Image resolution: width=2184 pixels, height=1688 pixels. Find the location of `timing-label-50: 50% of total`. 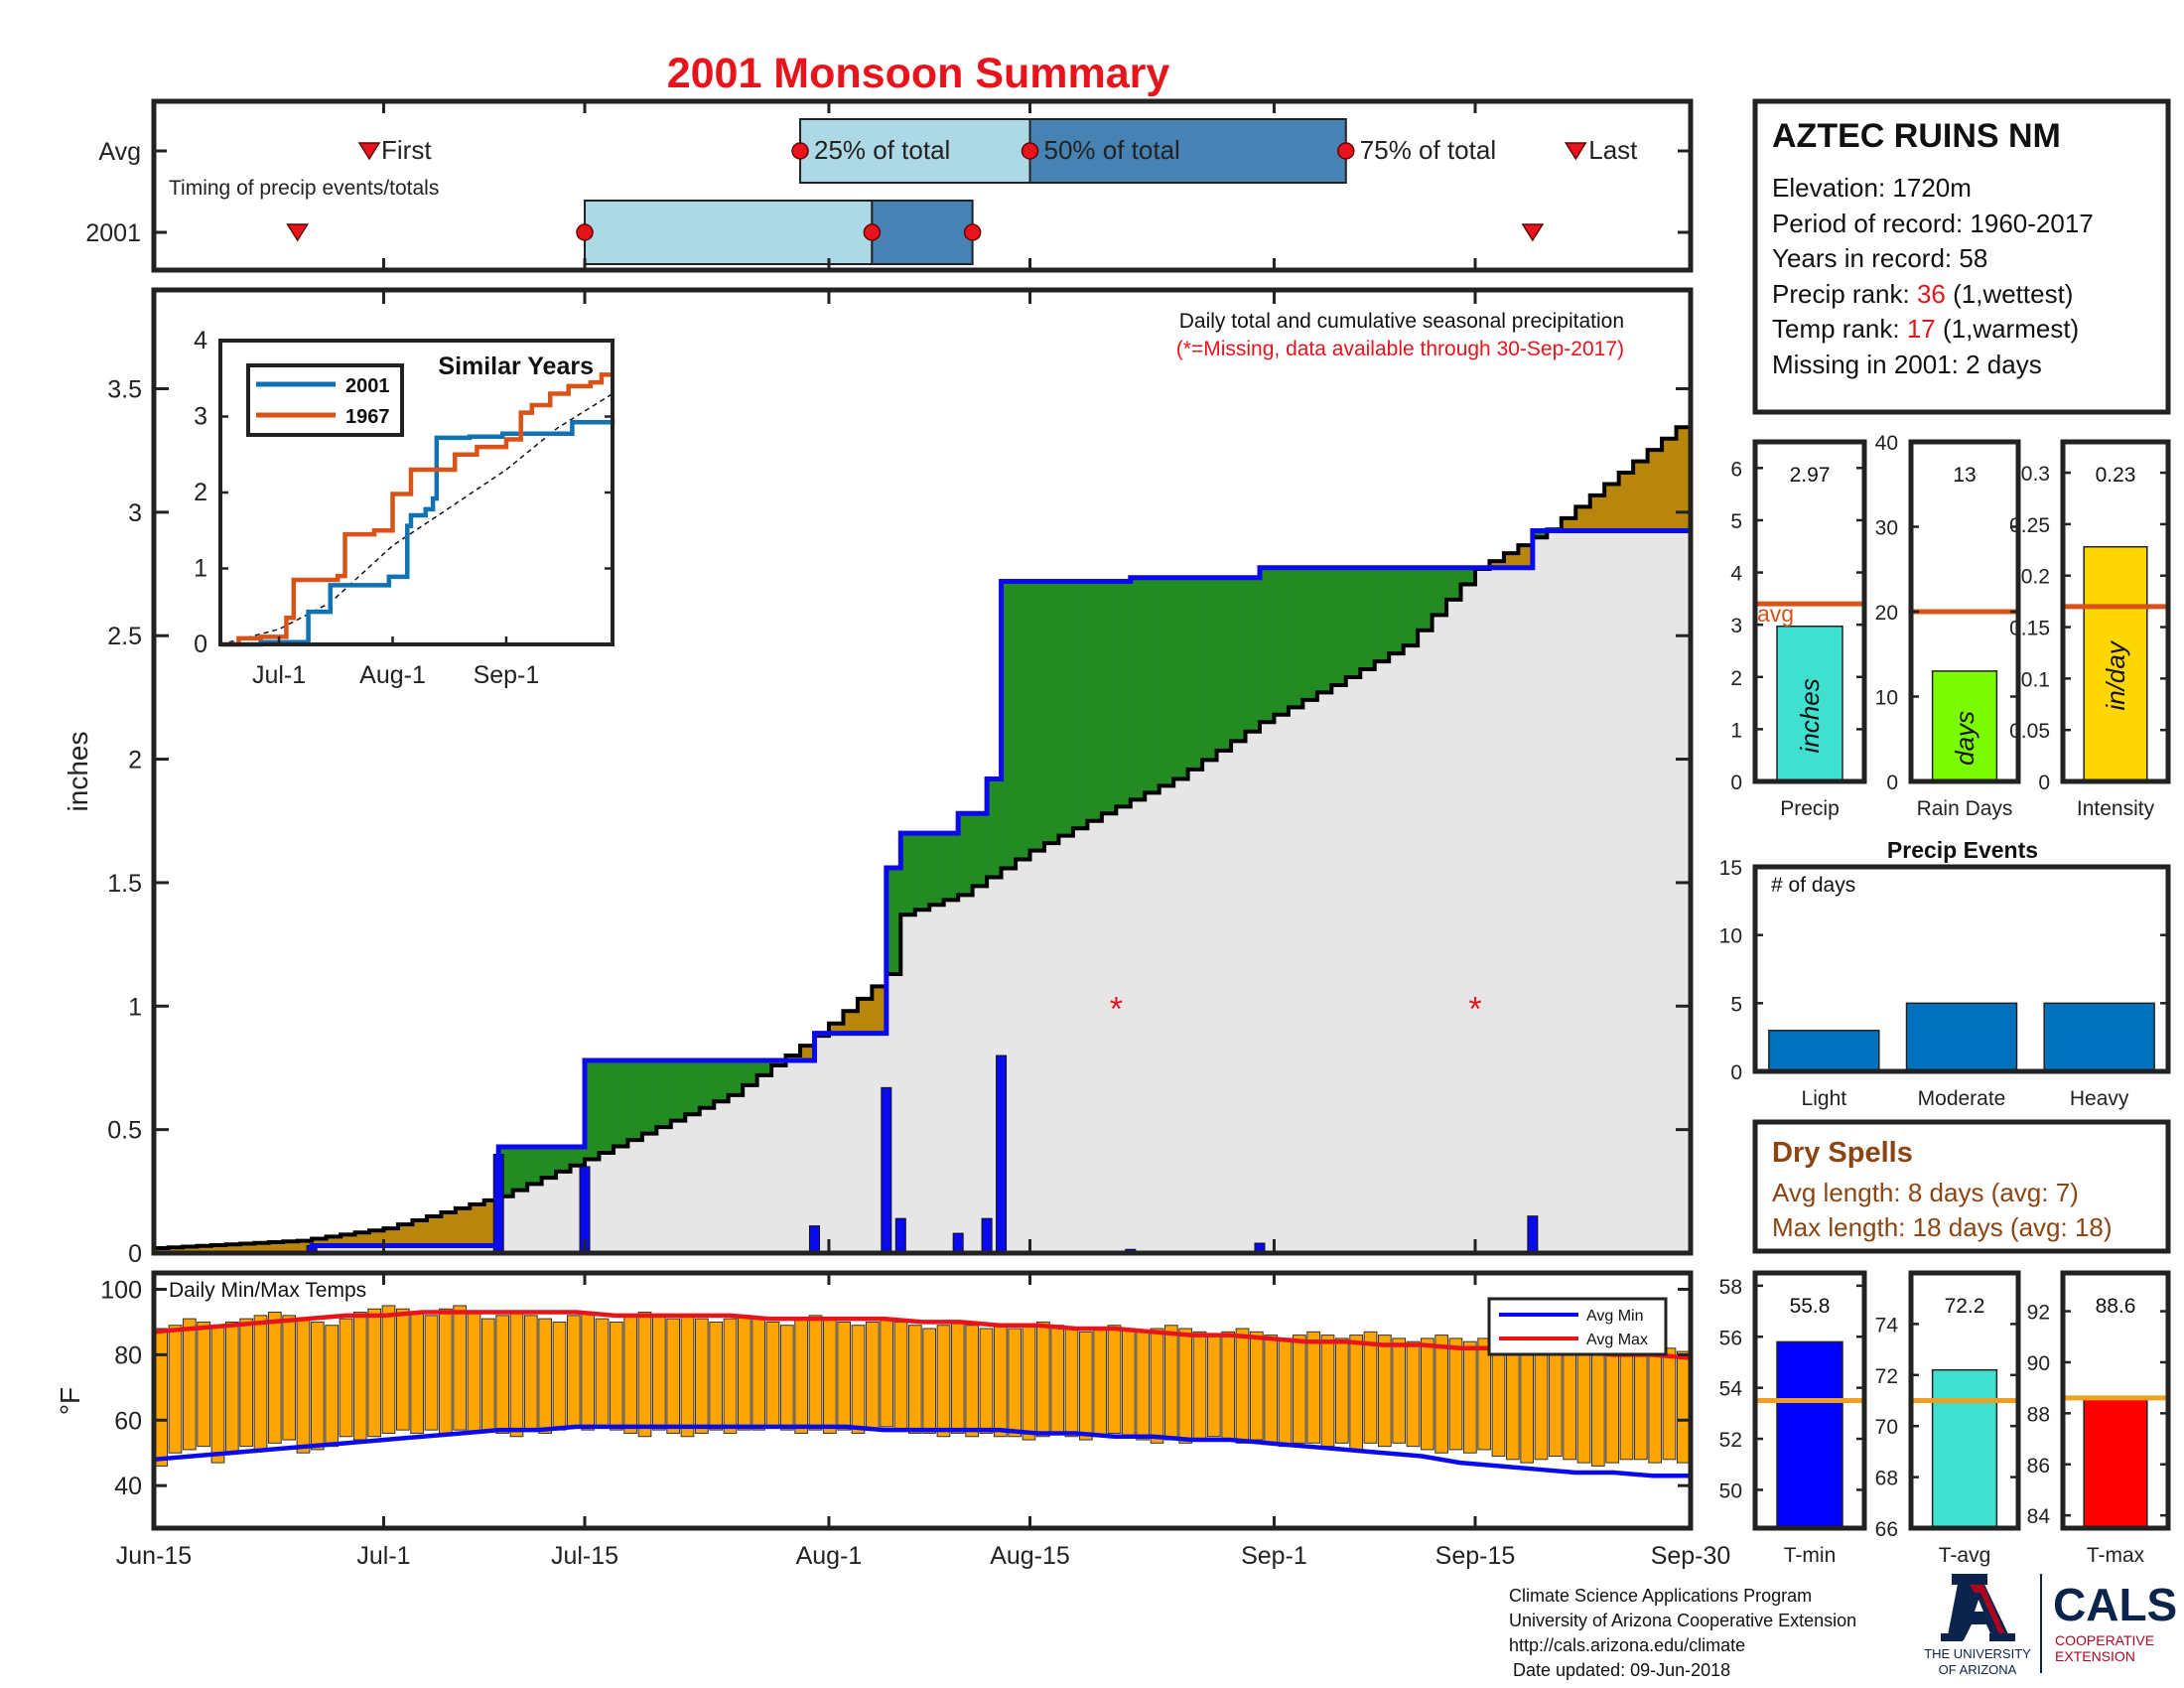

timing-label-50: 50% of total is located at coordinates (1112, 150).